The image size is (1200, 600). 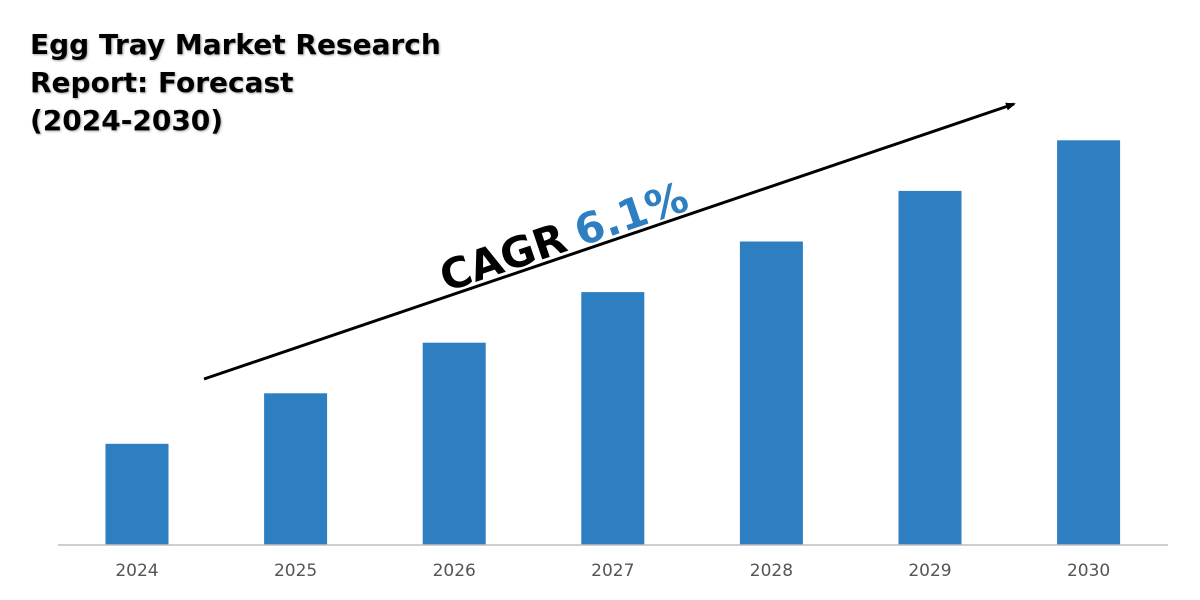 What do you see at coordinates (162, 82) in the screenshot?
I see `chart-title-line-2: Report: Forecast` at bounding box center [162, 82].